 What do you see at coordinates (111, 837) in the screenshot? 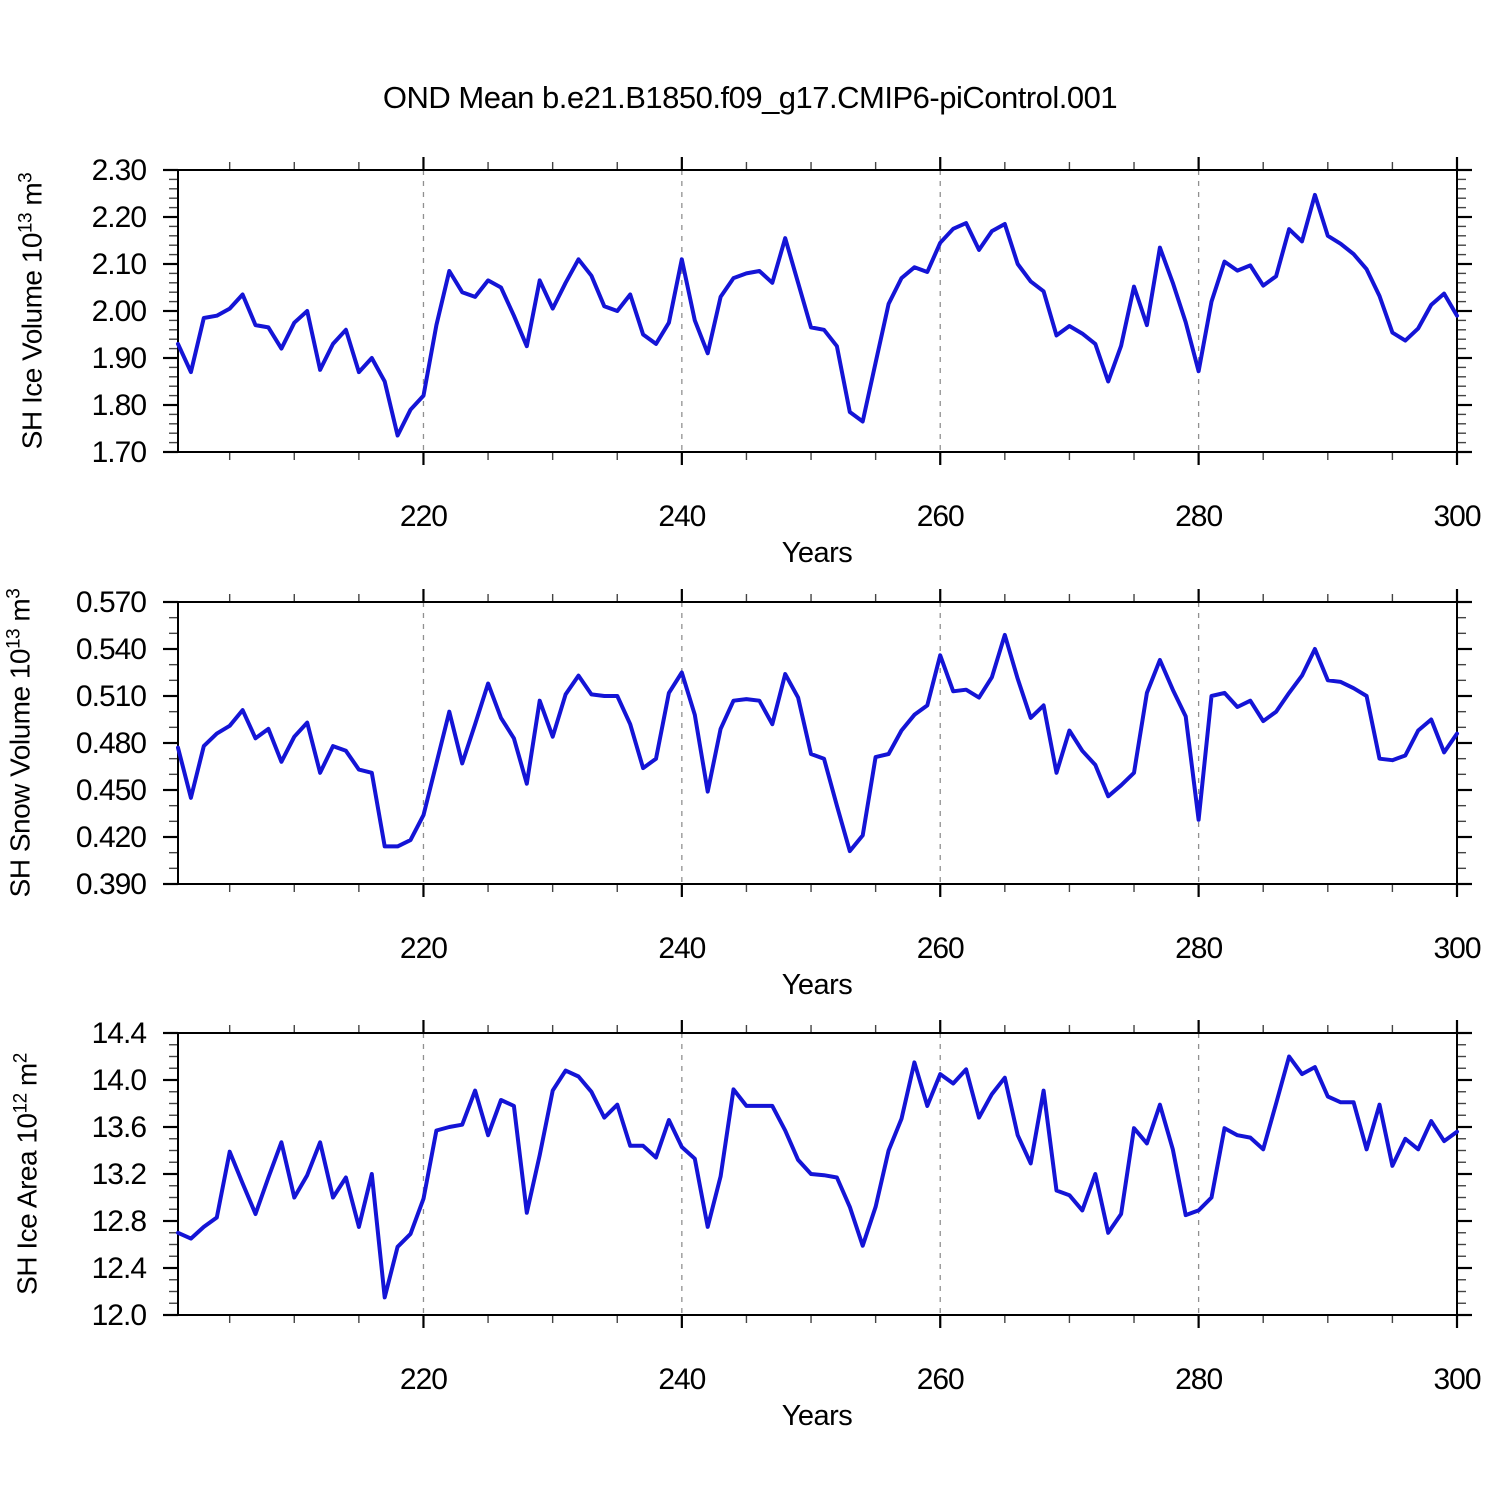
I see `y-tick-label: 0.420` at bounding box center [111, 837].